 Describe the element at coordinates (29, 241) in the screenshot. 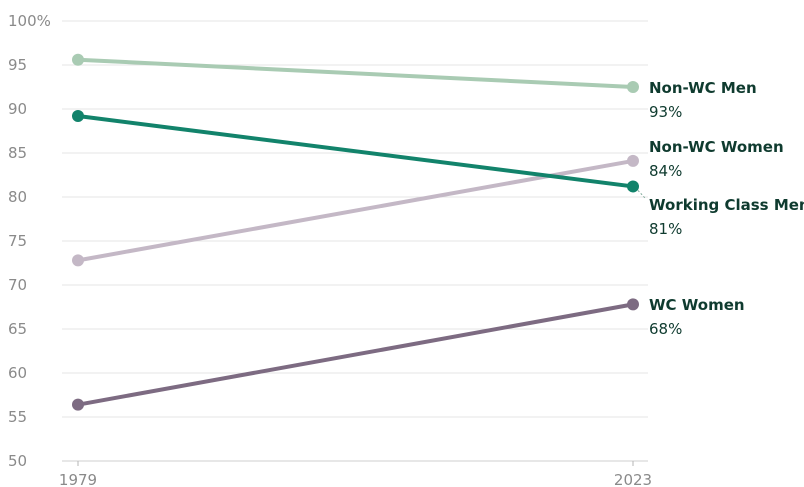

I see `y-tick-labels: 100% 95 90 85 80 75 70 65 60 55 50` at that location.